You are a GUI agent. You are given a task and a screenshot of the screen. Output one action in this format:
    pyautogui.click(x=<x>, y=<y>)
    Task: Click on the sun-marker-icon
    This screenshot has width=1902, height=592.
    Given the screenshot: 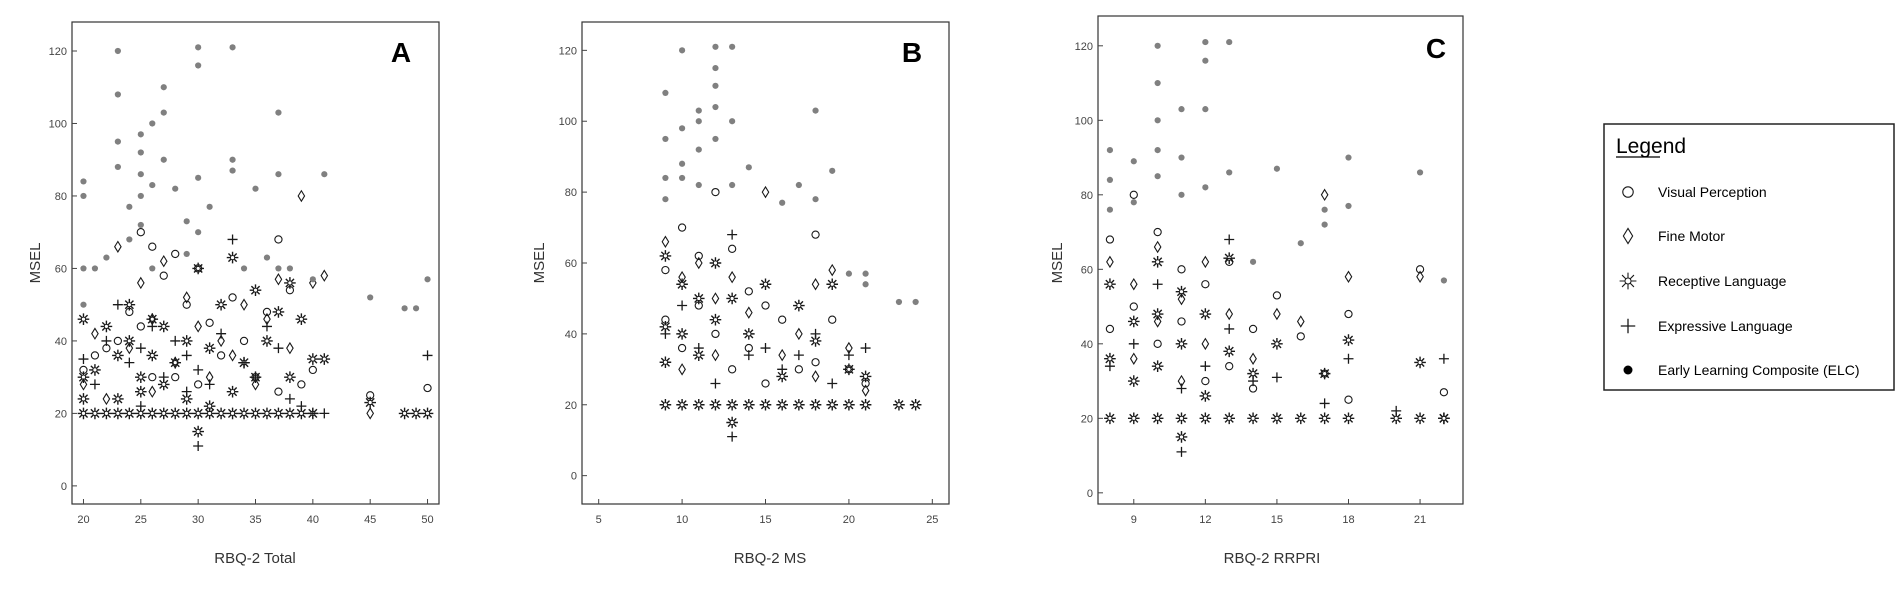 What is the action you would take?
    pyautogui.click(x=1628, y=281)
    